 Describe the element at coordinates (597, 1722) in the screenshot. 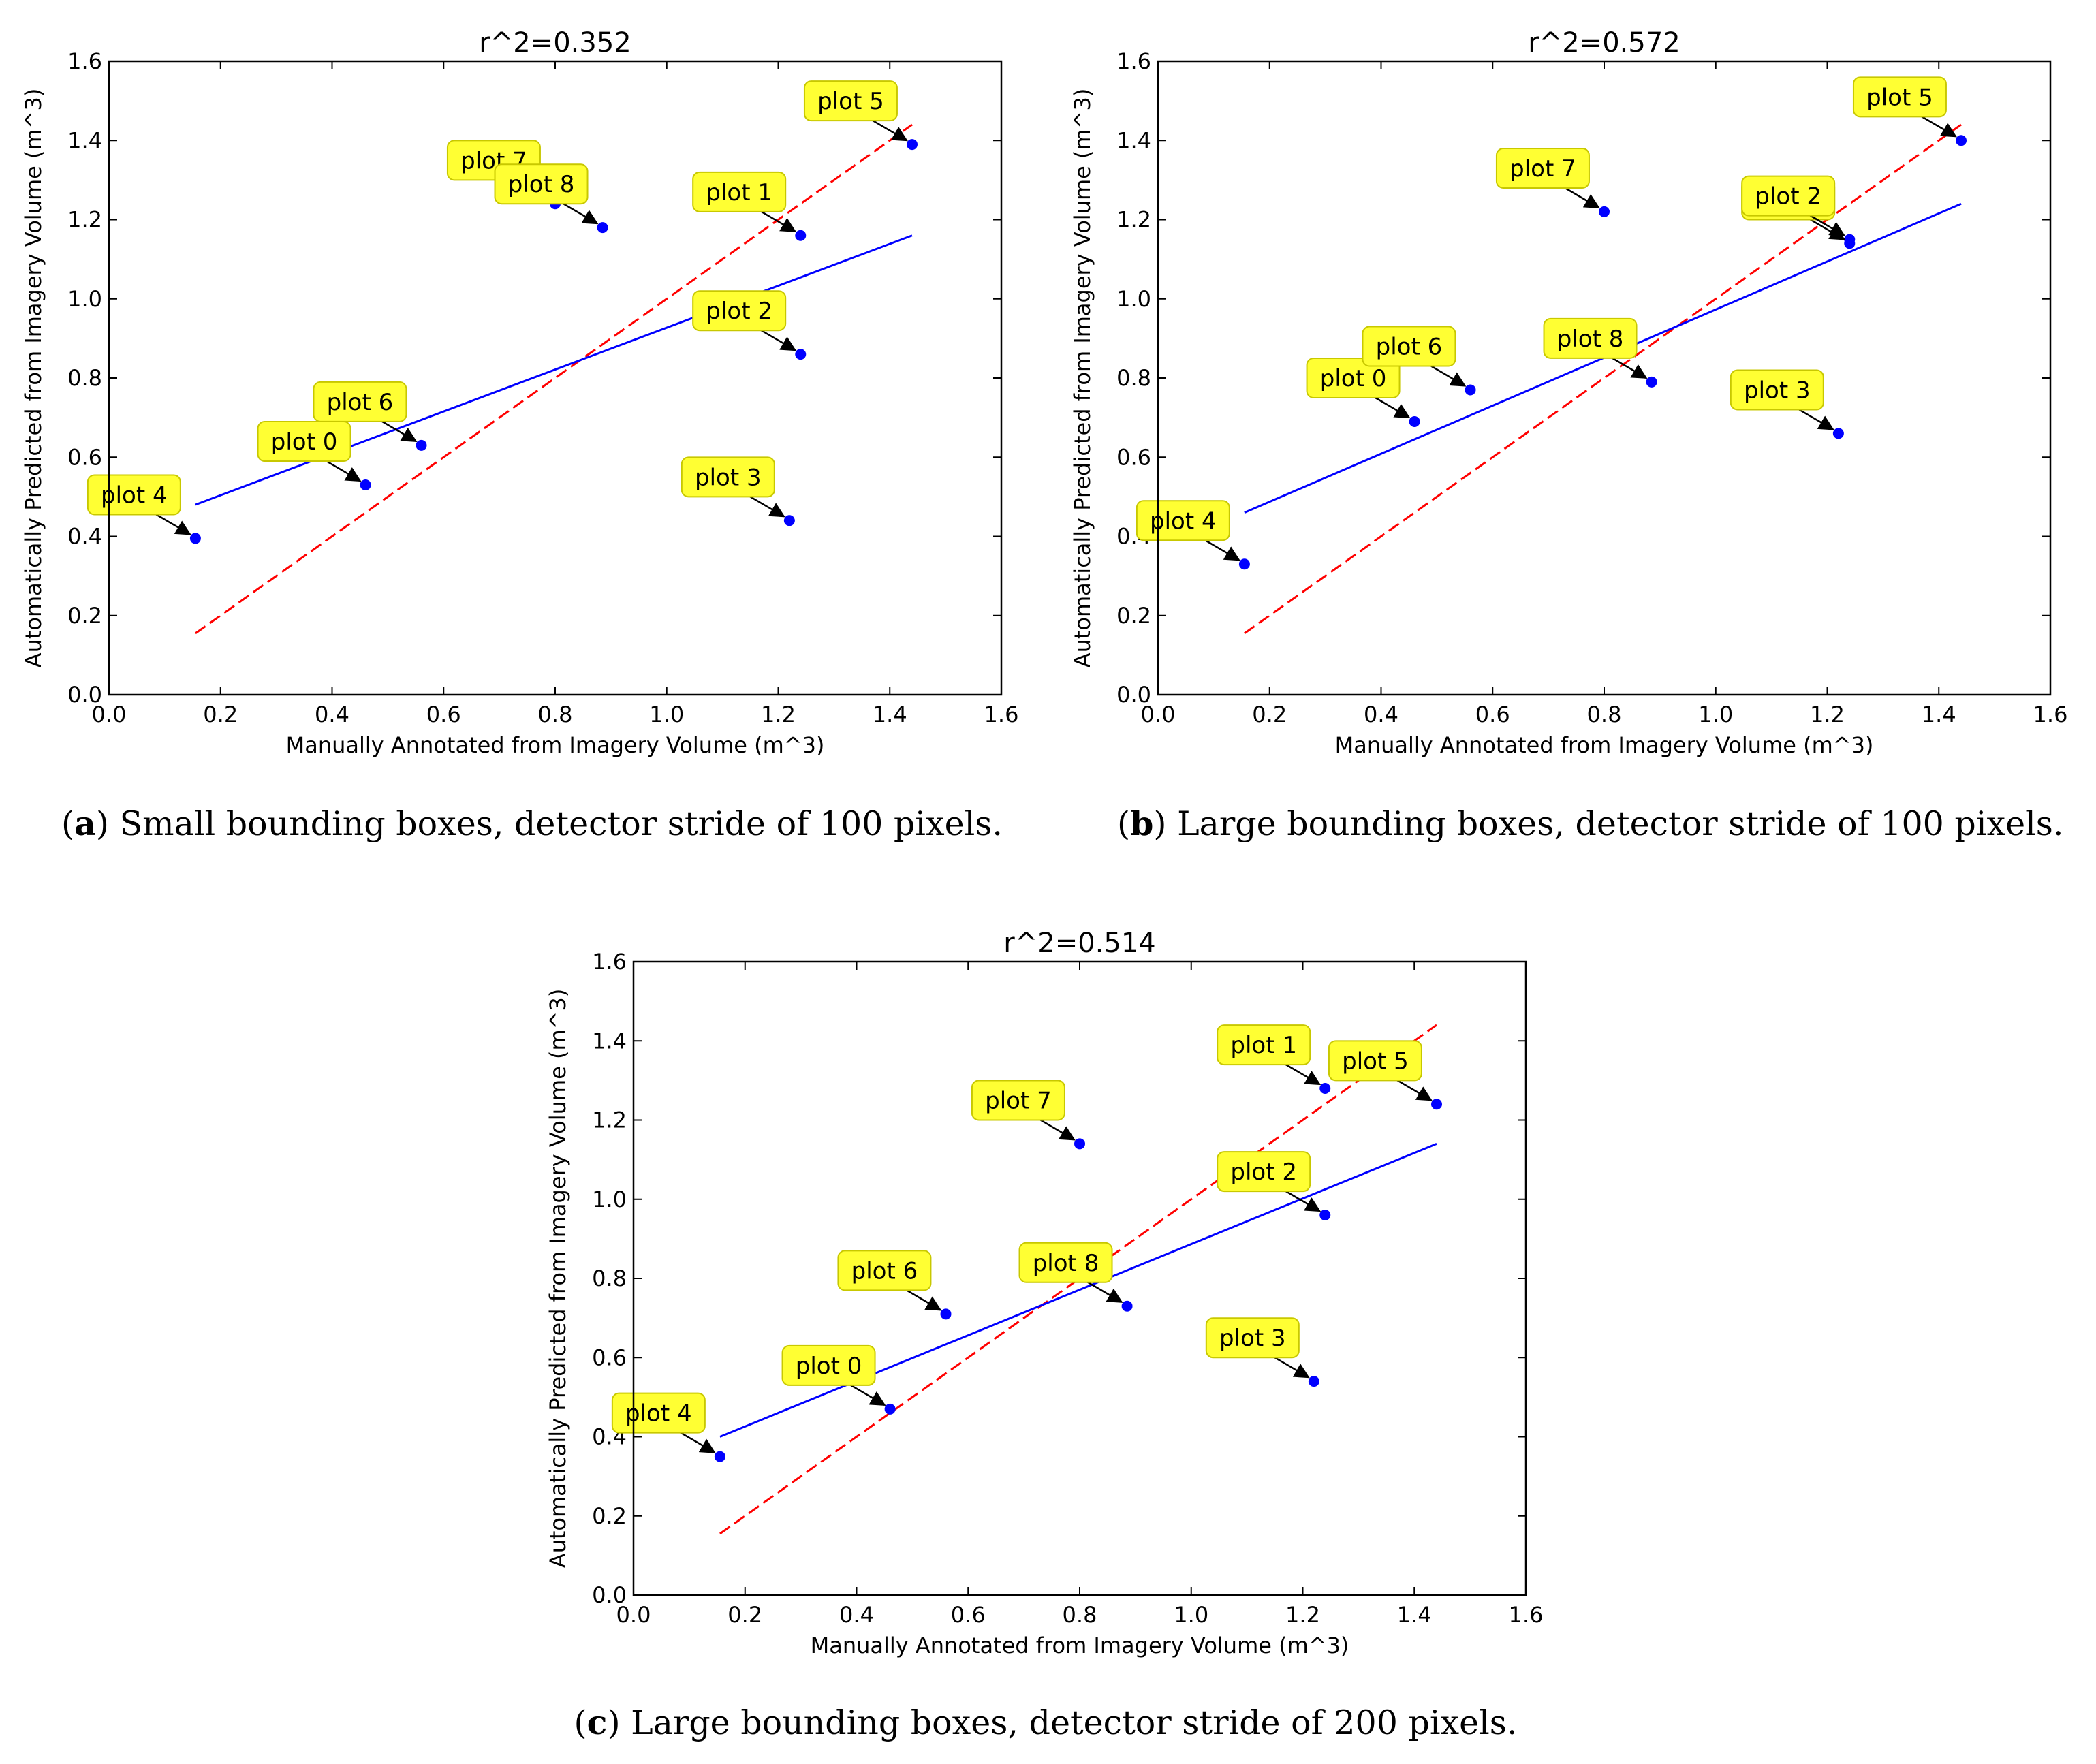

I see `caption-letter: c` at that location.